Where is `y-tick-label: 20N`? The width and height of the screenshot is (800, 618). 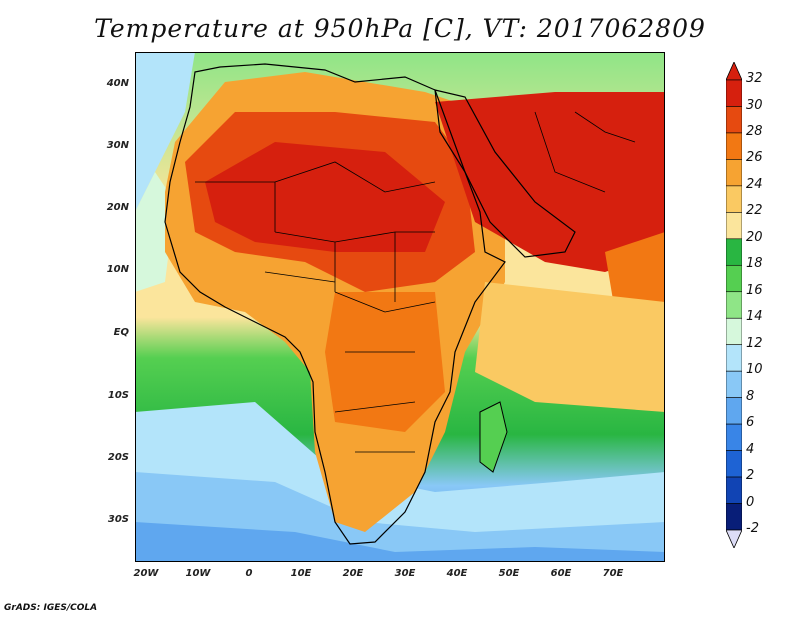 y-tick-label: 20N is located at coordinates (117, 207).